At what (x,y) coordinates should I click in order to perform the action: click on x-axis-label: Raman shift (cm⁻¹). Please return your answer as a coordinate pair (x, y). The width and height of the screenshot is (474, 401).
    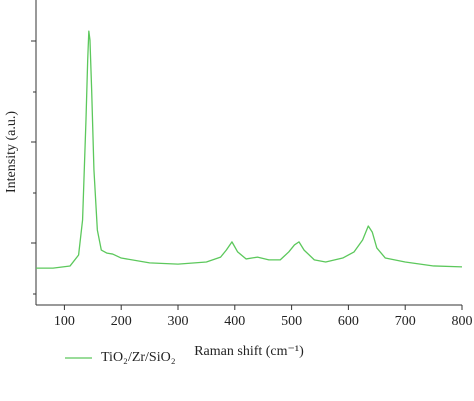
    Looking at the image, I should click on (249, 351).